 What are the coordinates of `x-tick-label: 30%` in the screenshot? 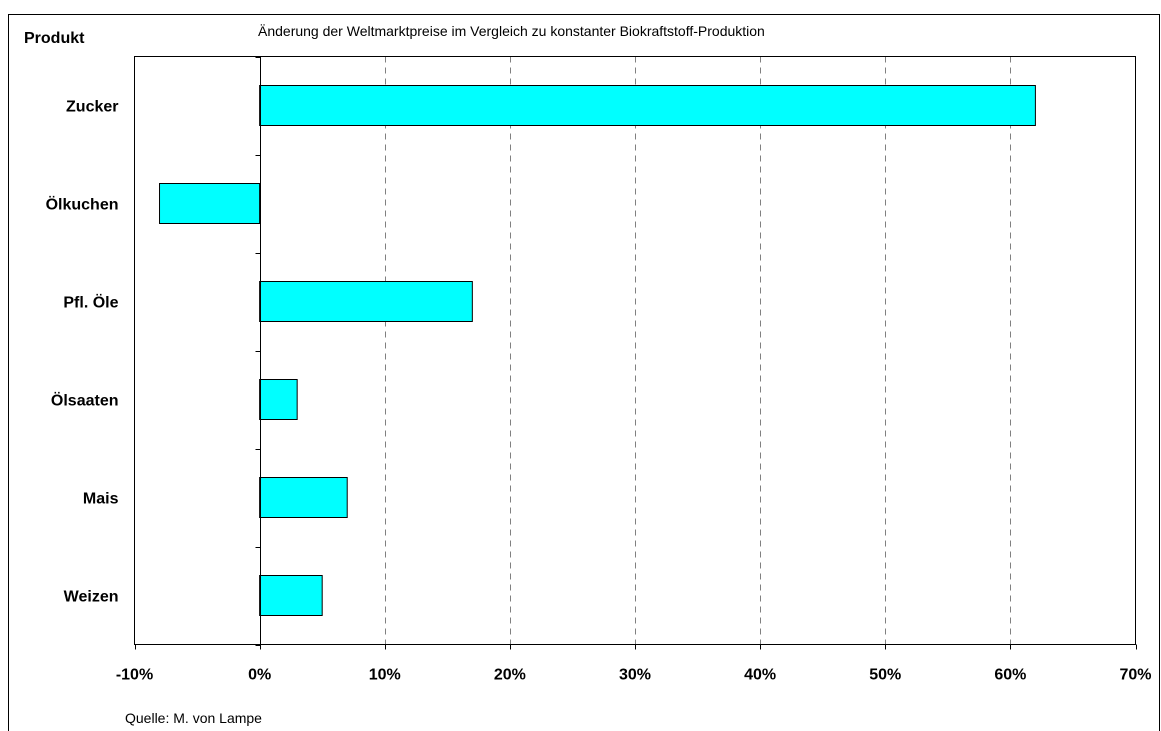 It's located at (635, 675).